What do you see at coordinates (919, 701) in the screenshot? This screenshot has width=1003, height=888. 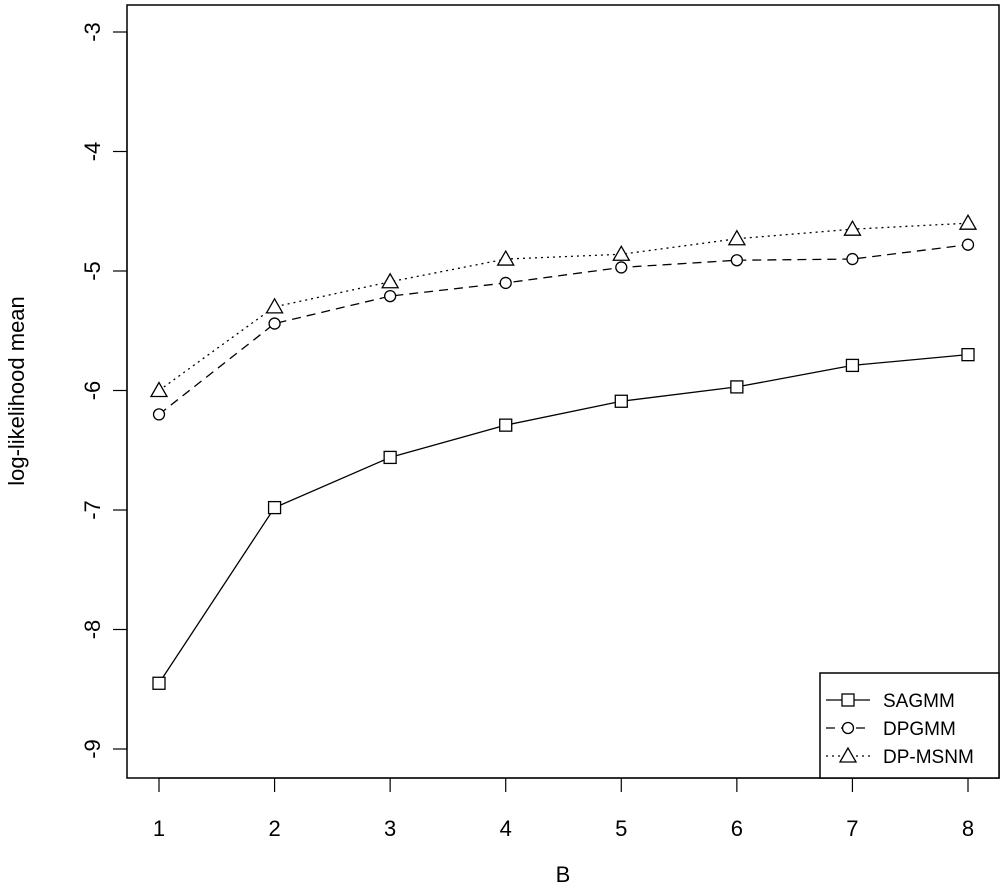 I see `legend-label: SAGMM` at bounding box center [919, 701].